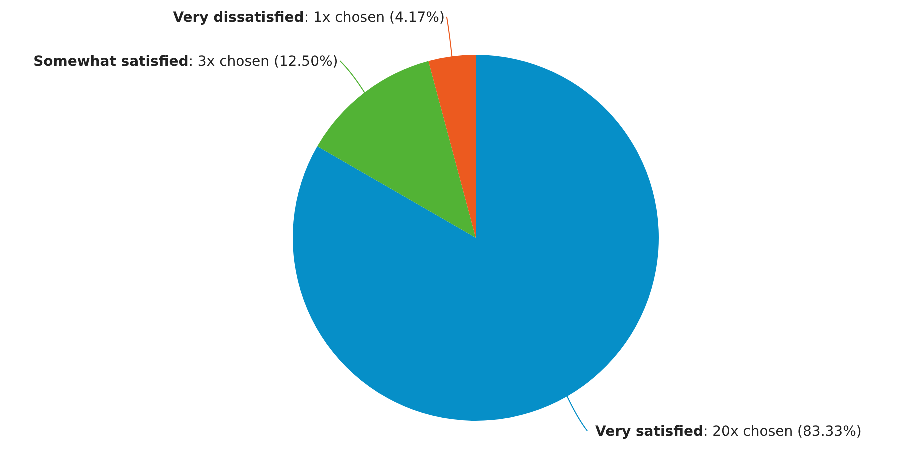 The width and height of the screenshot is (904, 452). What do you see at coordinates (111, 62) in the screenshot?
I see `slice-label: Somewhat satisfied` at bounding box center [111, 62].